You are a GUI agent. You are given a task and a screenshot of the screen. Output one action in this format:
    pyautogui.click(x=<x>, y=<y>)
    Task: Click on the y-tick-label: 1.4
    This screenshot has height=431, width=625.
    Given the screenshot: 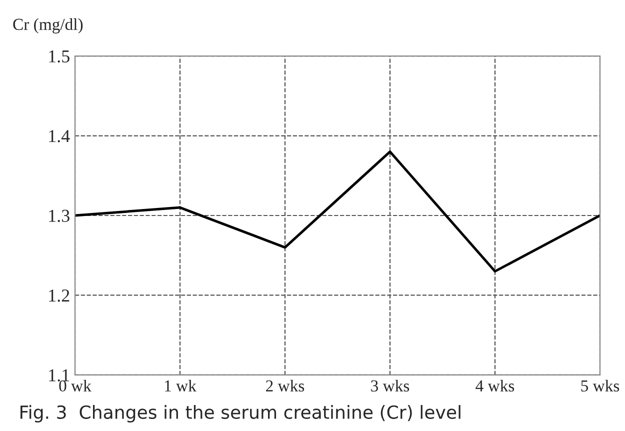 What is the action you would take?
    pyautogui.click(x=59, y=136)
    